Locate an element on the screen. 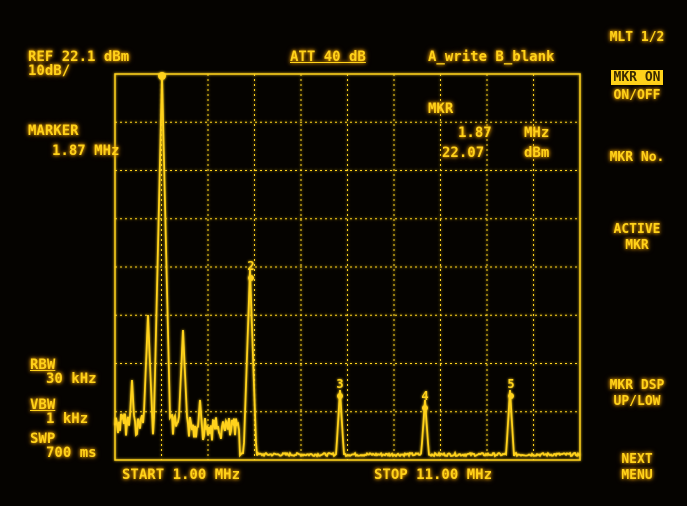 The height and width of the screenshot is (506, 687). softkey-next-menu-line1: NEXT is located at coordinates (637, 459).